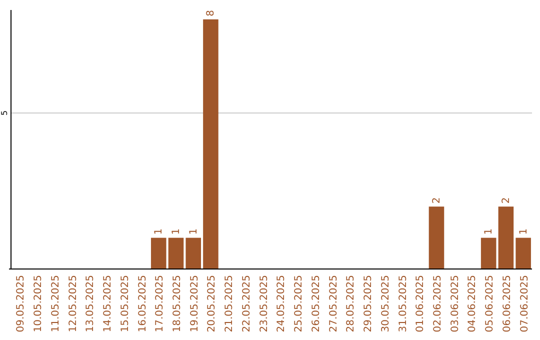 The image size is (540, 340). What do you see at coordinates (108, 303) in the screenshot?
I see `x-tick-label: 14.05.2025` at bounding box center [108, 303].